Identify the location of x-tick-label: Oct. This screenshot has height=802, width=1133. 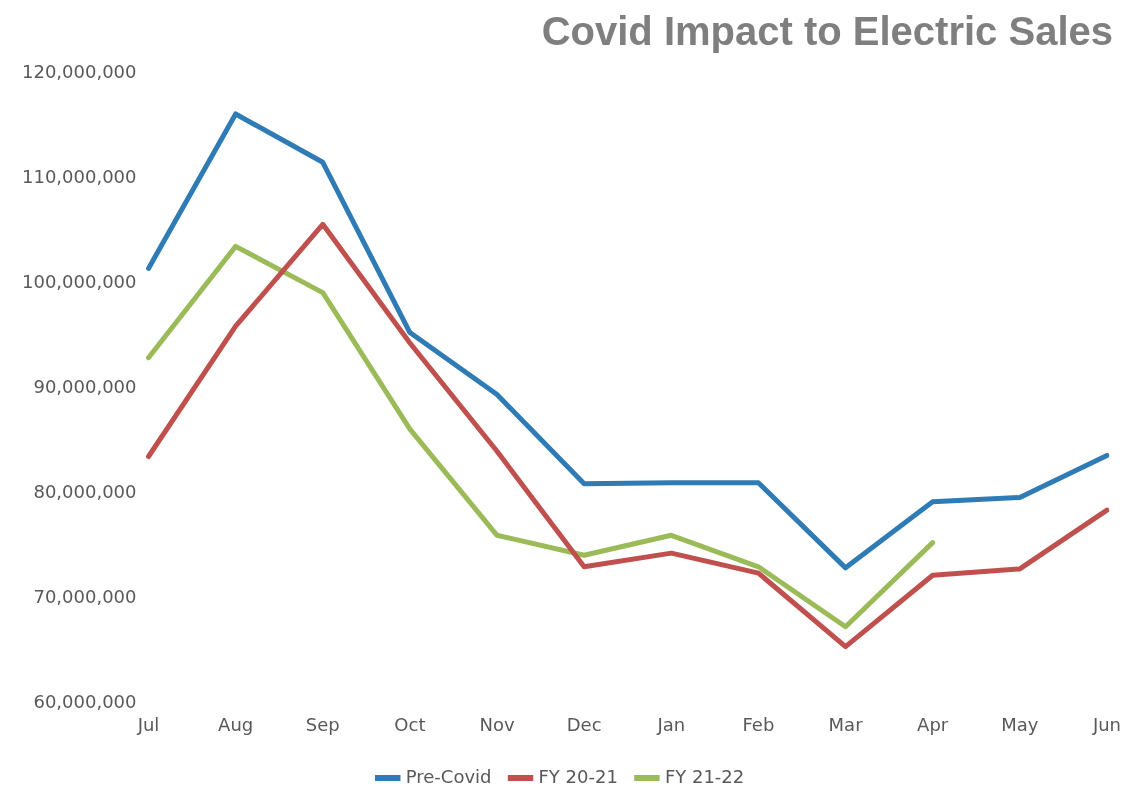
(410, 724).